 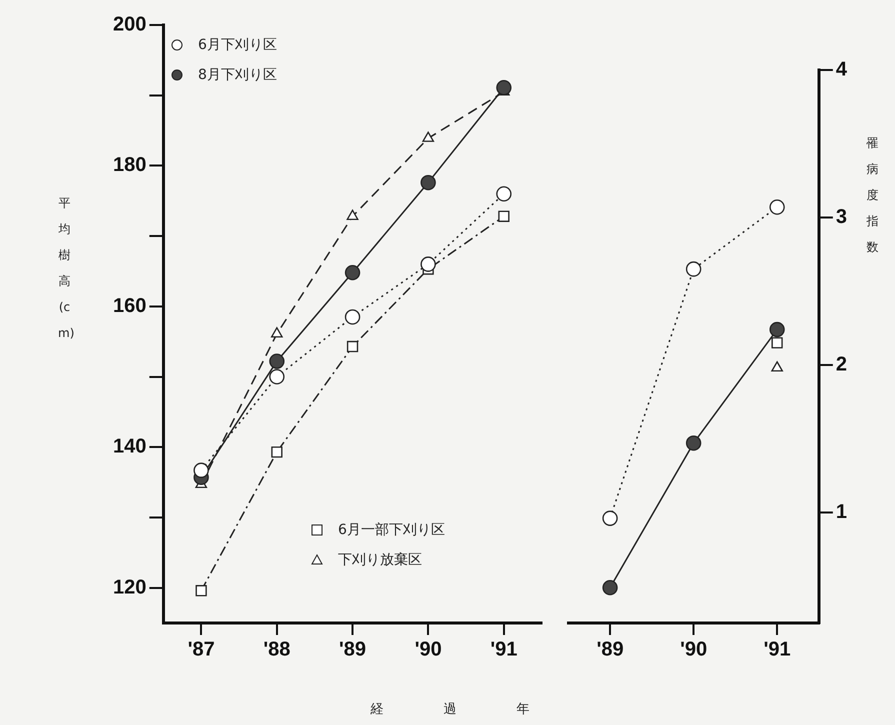 I want to click on legend-label: 下刈り放棄区, so click(x=380, y=560).